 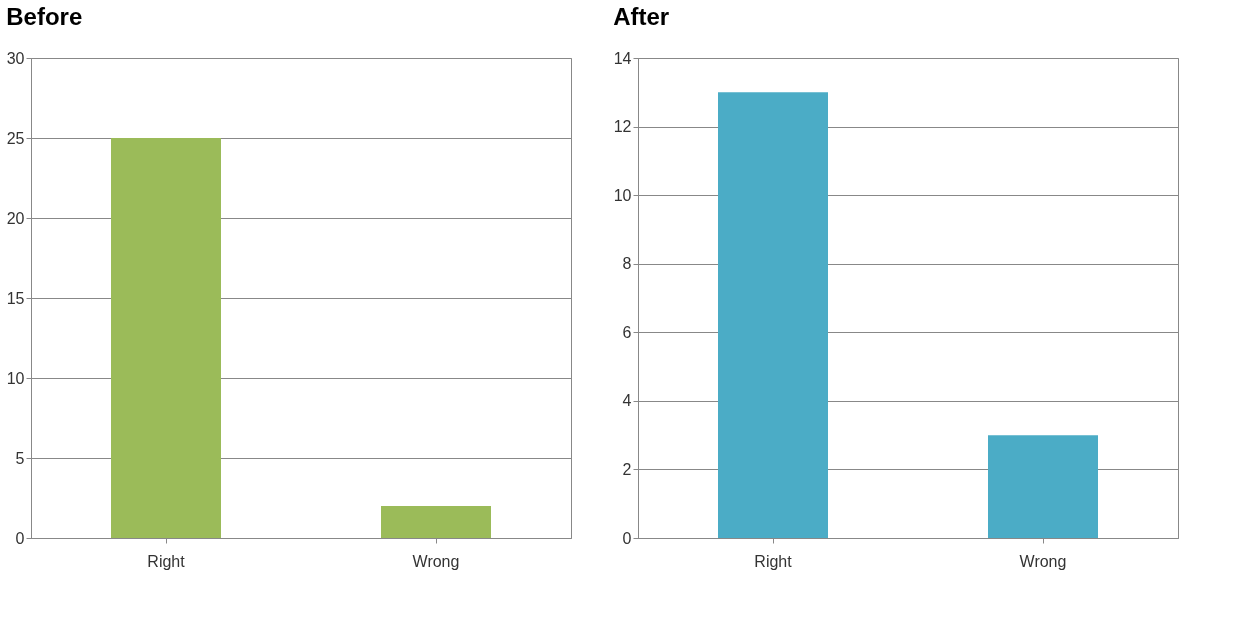 What do you see at coordinates (622, 58) in the screenshot?
I see `y-tick-label: 14` at bounding box center [622, 58].